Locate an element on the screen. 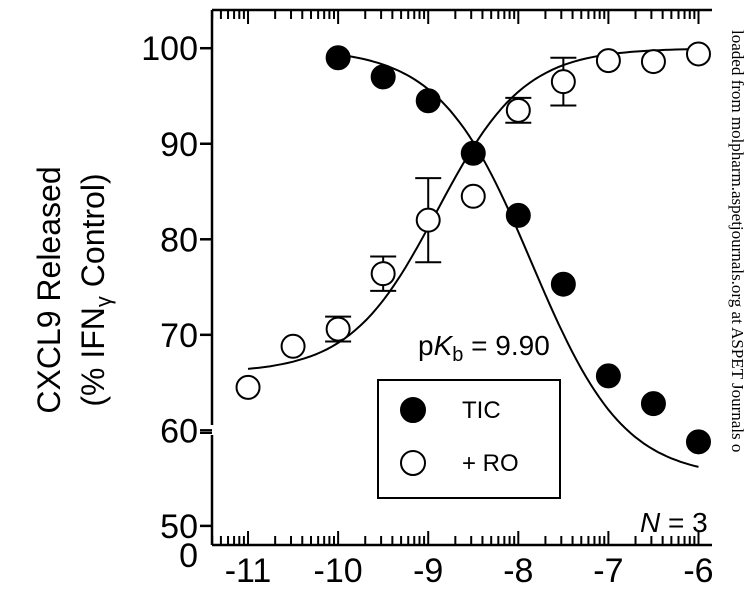 The width and height of the screenshot is (750, 590). y-tick-label: 100 is located at coordinates (169, 49).